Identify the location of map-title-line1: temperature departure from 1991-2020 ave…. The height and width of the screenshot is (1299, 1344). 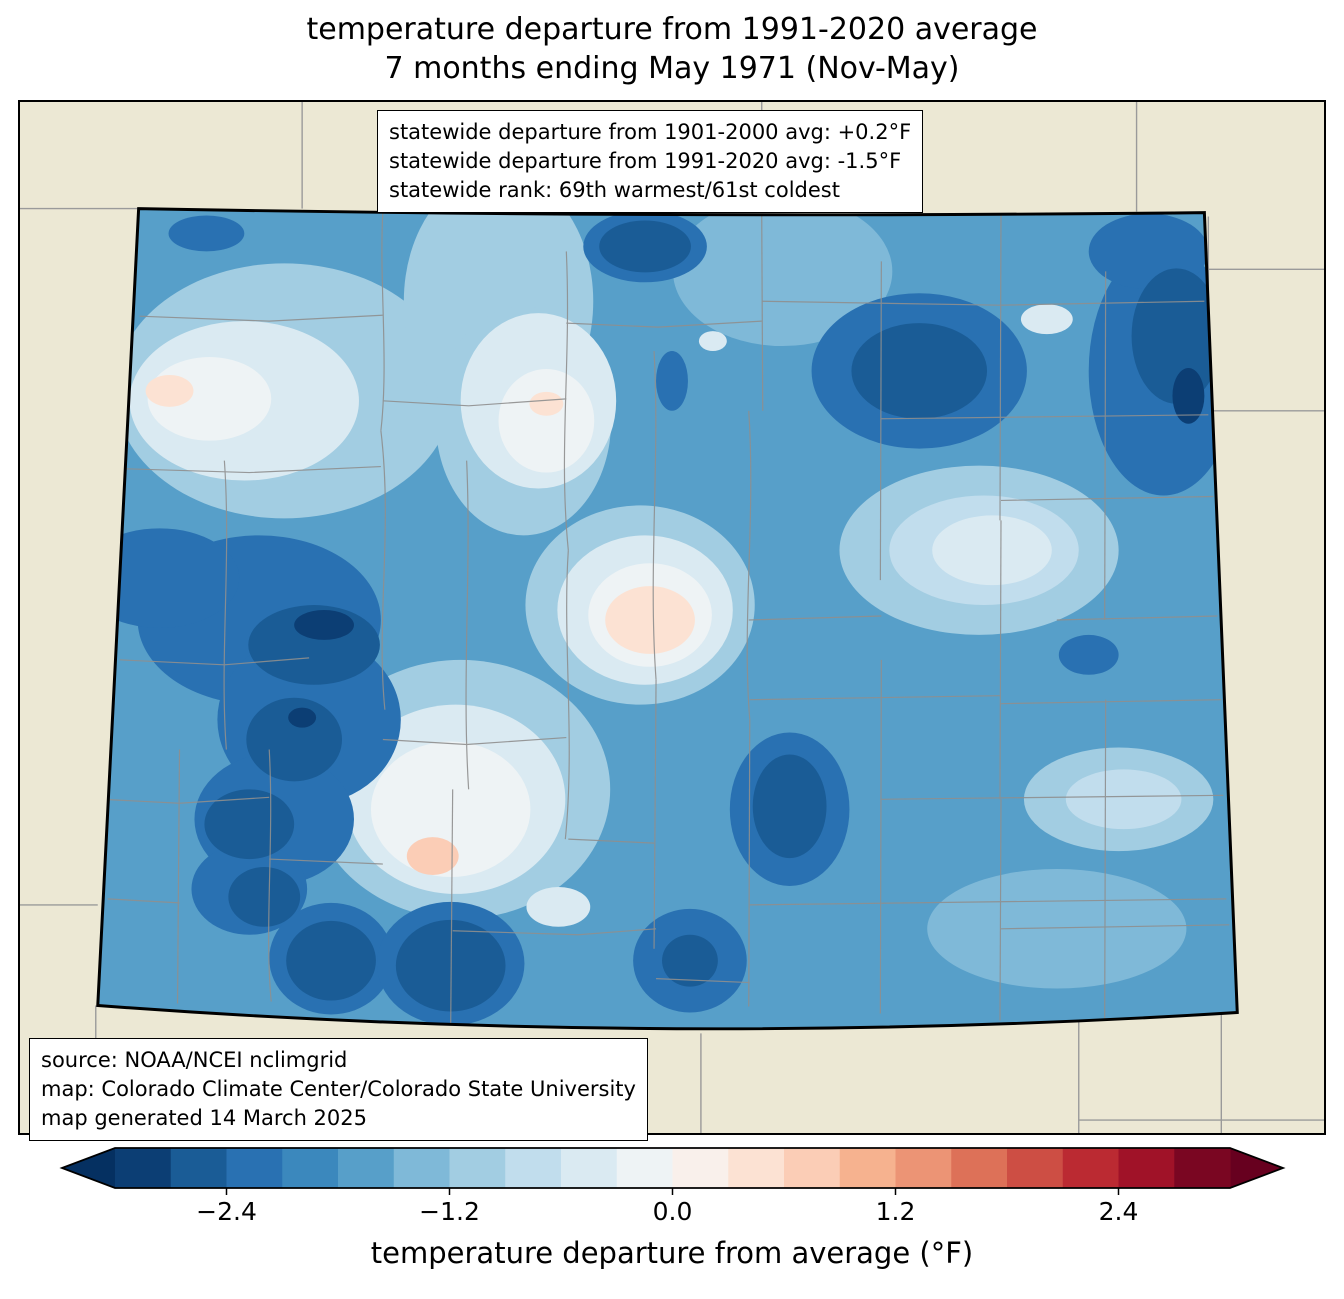
(672, 29).